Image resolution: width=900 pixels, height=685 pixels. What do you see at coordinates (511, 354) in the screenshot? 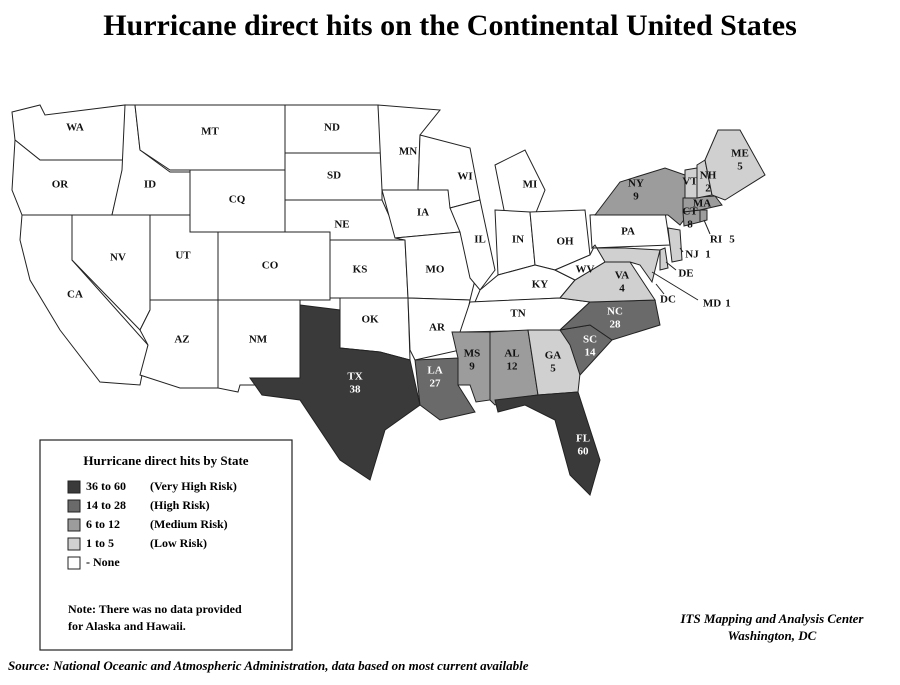
I see `state-label: AL` at bounding box center [511, 354].